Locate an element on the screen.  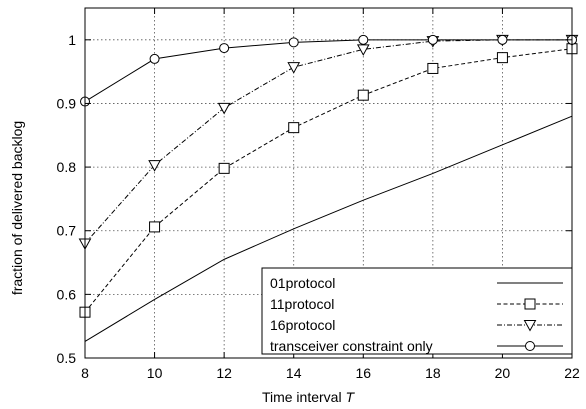
legend-label: 16protocol is located at coordinates (302, 325).